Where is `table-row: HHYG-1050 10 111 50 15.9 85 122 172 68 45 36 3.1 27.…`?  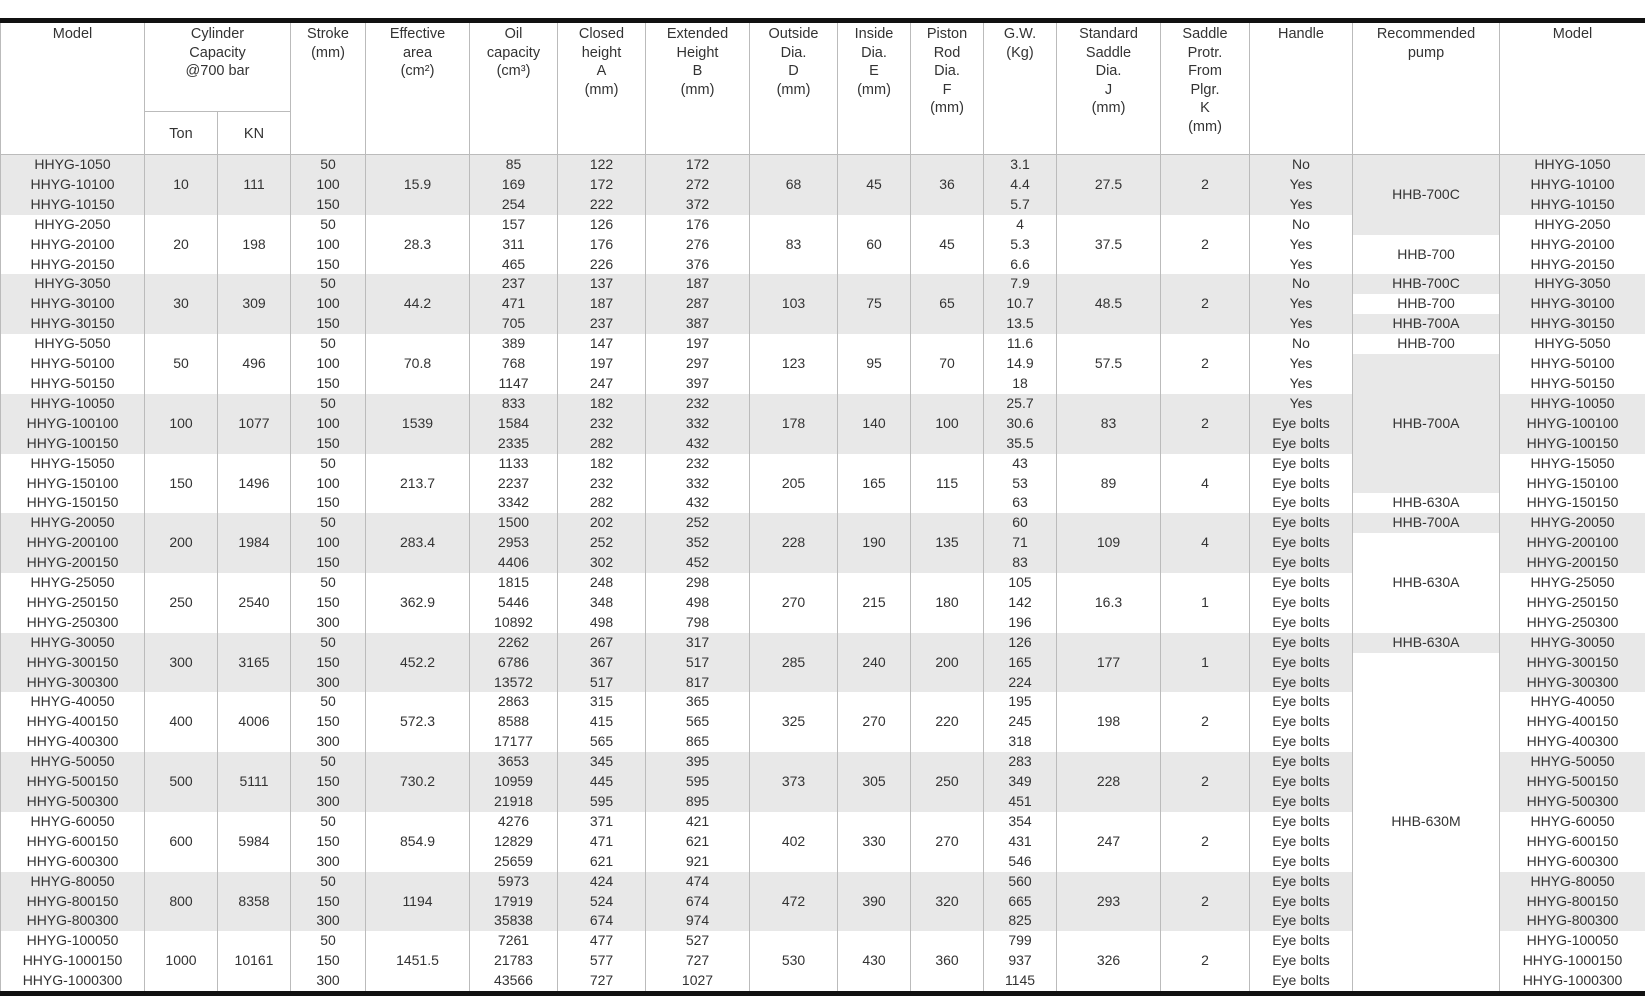
table-row: HHYG-1050 10 111 50 15.9 85 122 172 68 45 36 3.1 27.… is located at coordinates (822, 194).